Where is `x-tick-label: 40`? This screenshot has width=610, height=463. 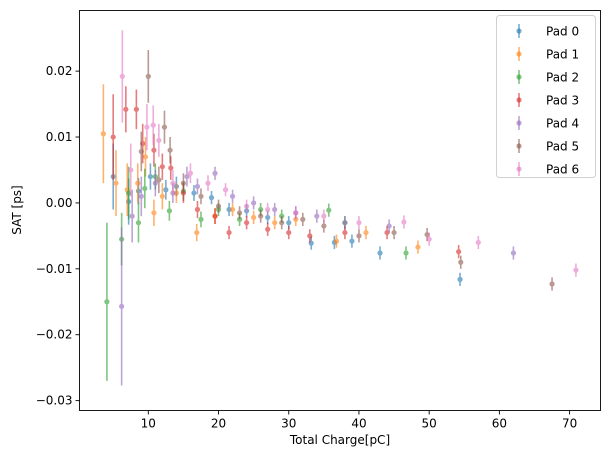 x-tick-label: 40 is located at coordinates (358, 424).